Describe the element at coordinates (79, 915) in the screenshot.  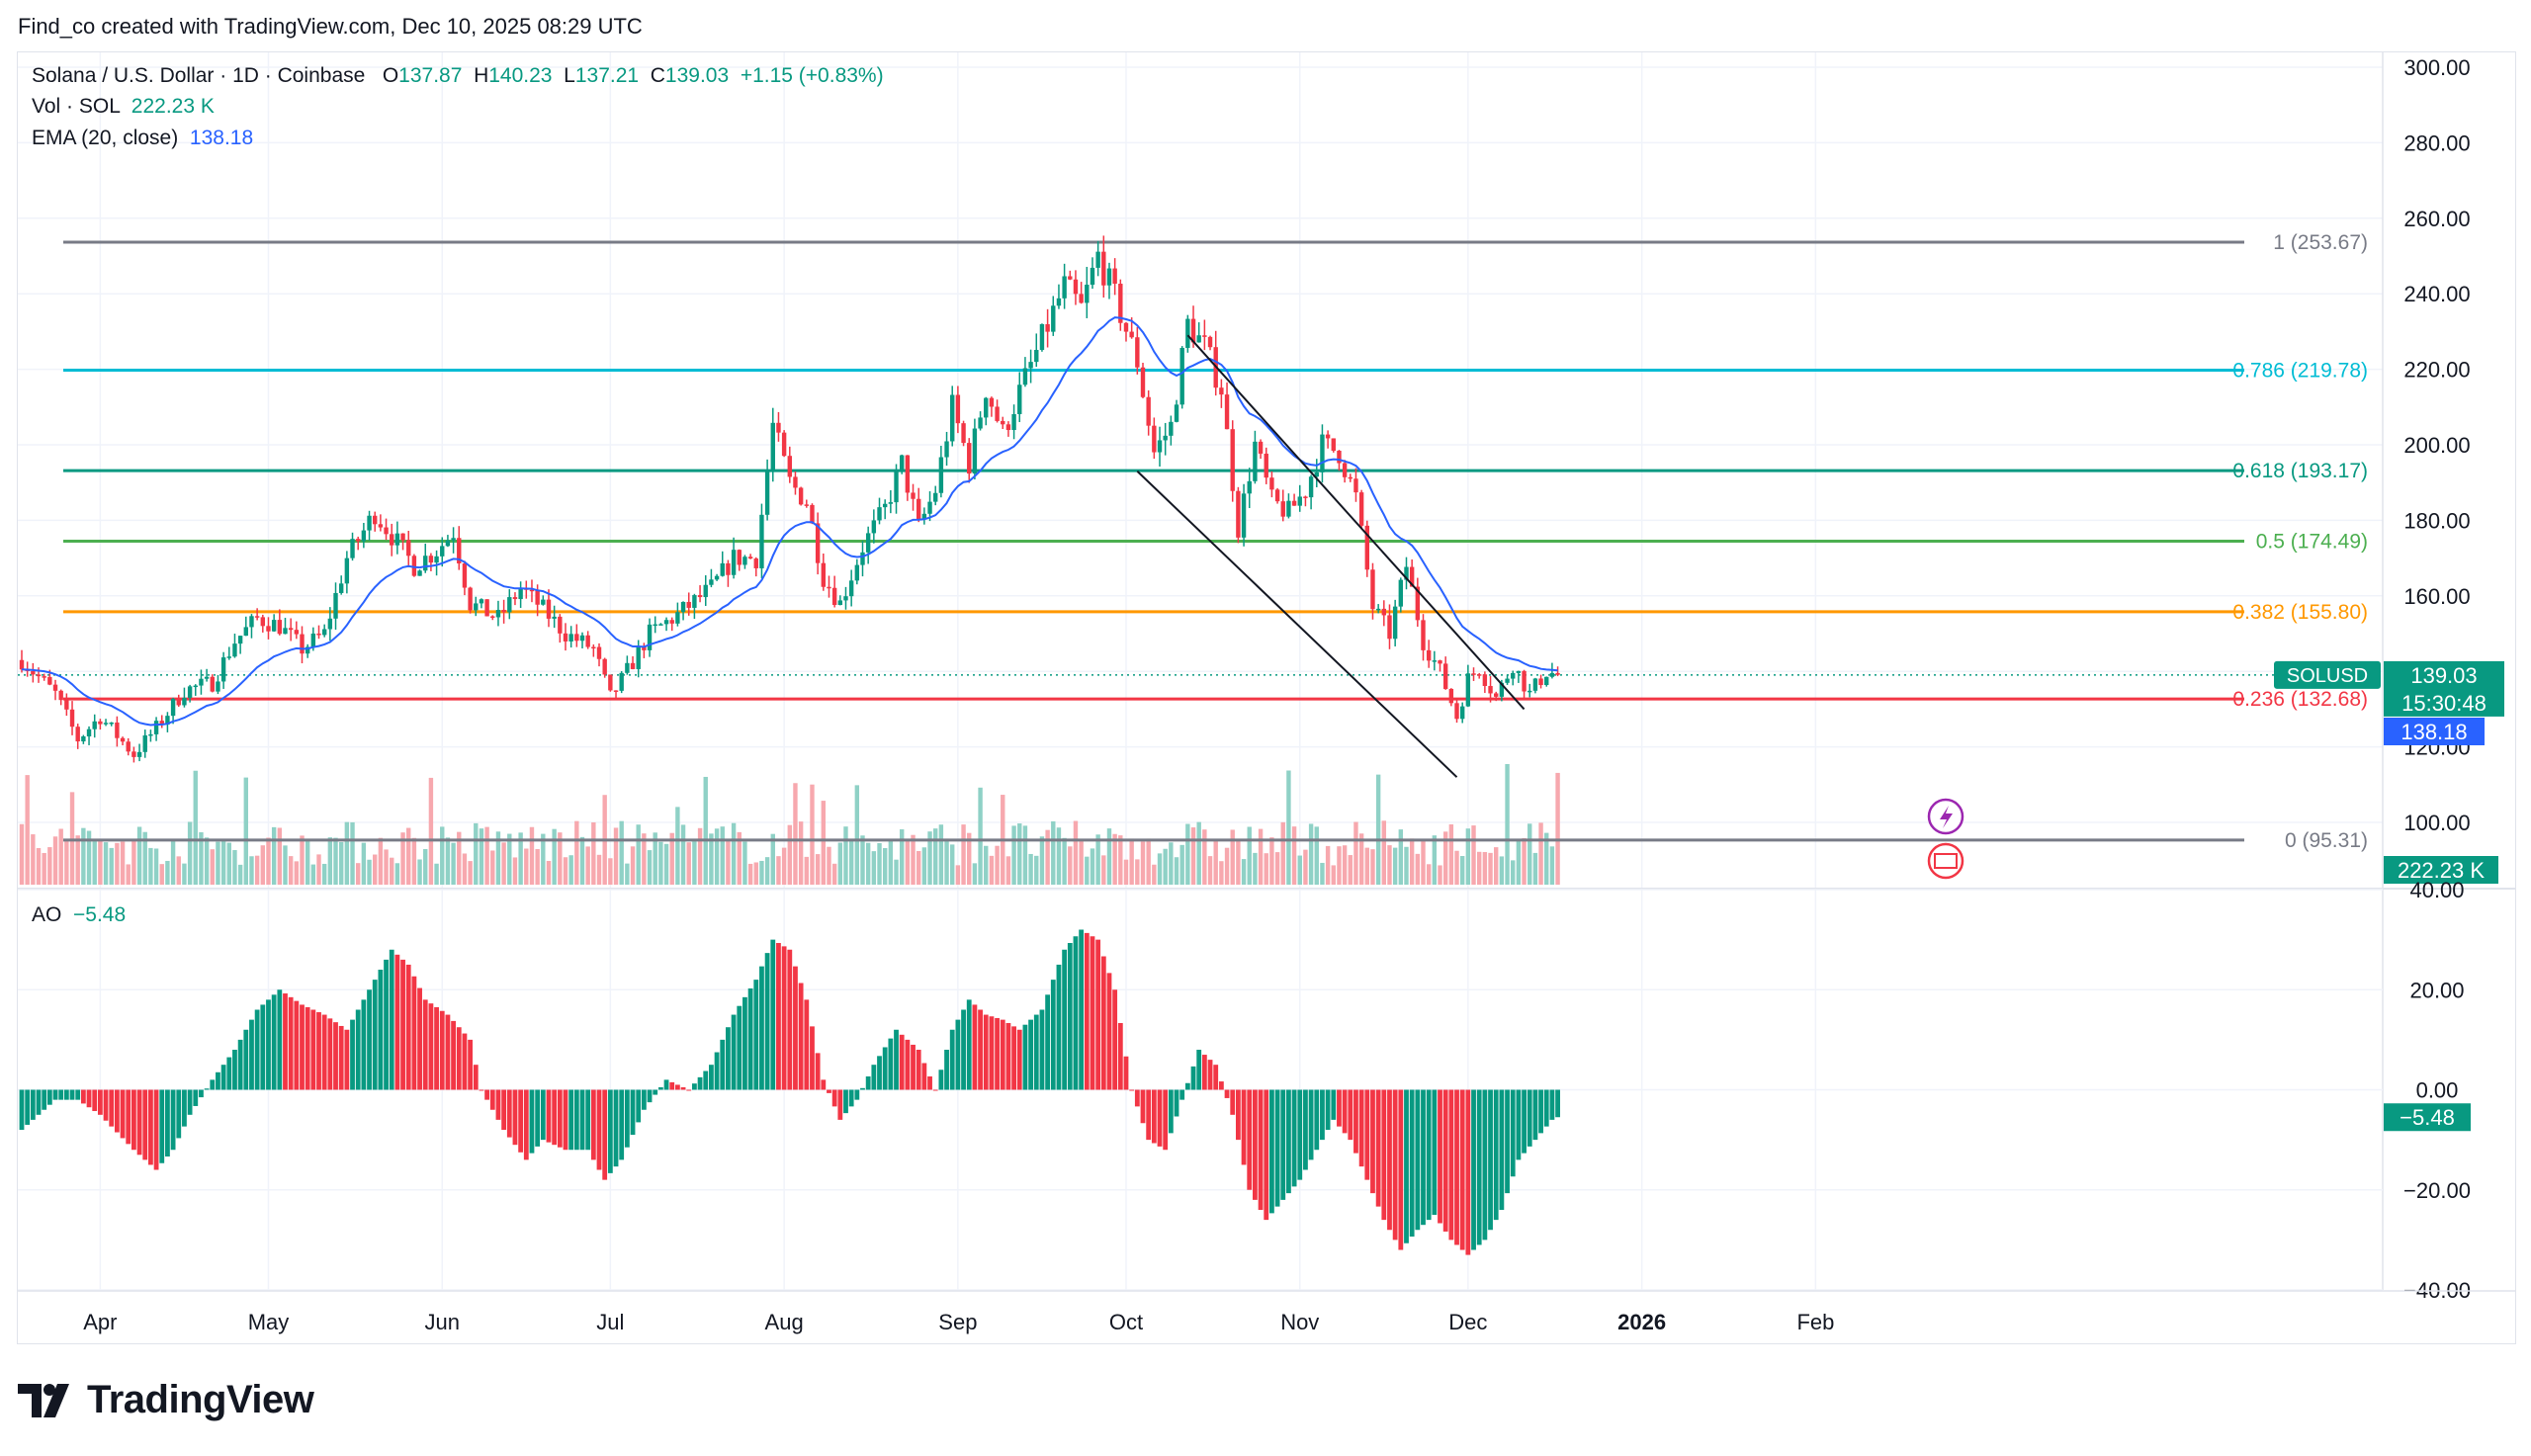
I see `ao-legend: AO −5.48` at that location.